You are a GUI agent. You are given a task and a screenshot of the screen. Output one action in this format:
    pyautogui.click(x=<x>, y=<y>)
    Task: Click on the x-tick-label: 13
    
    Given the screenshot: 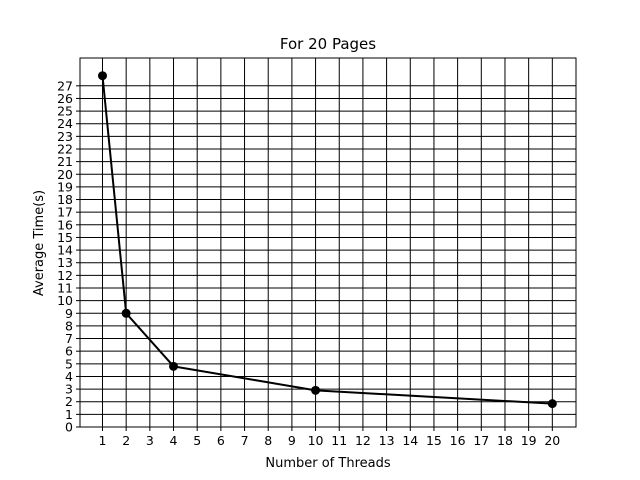 What is the action you would take?
    pyautogui.click(x=387, y=440)
    